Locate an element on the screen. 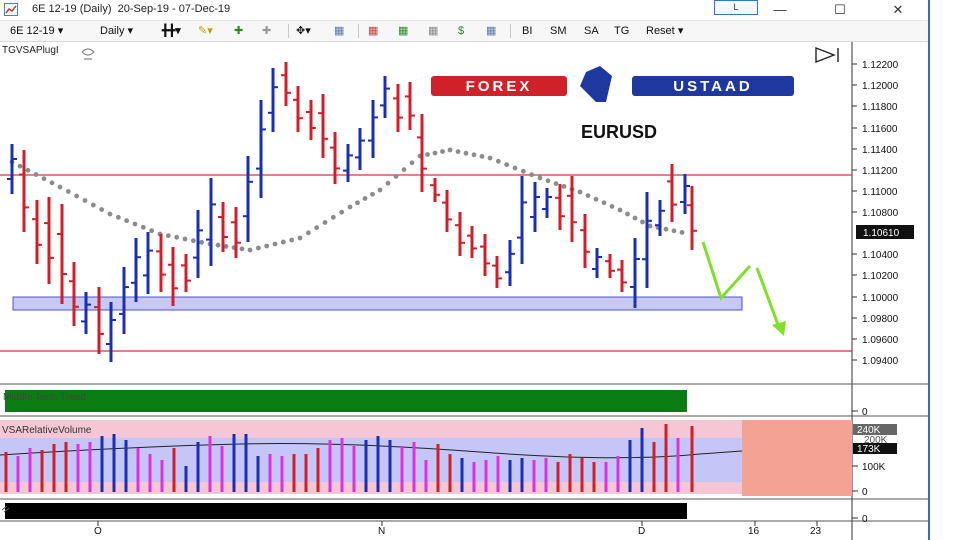  close-icon: ✕ is located at coordinates (898, 9).